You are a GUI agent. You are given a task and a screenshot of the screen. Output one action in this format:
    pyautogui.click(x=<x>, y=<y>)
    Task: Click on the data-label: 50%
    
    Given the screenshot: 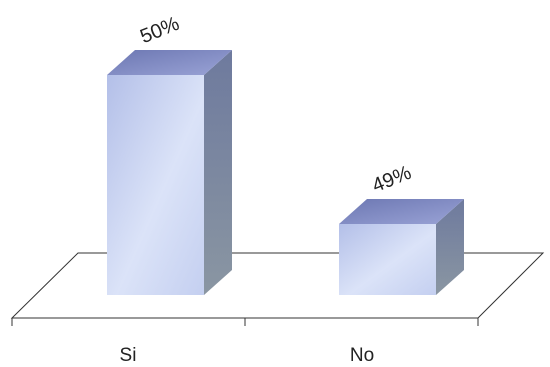 What is the action you would take?
    pyautogui.click(x=160, y=30)
    